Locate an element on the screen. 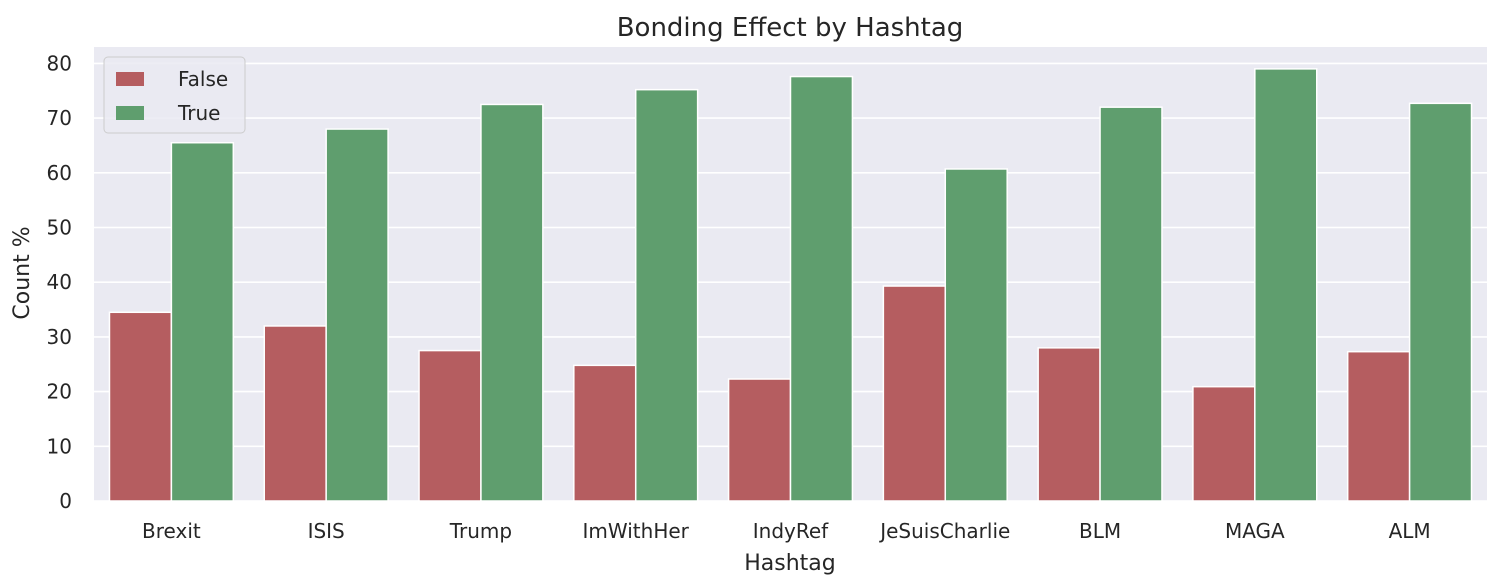 This screenshot has height=576, width=1497. x-tick-label: IndyRef is located at coordinates (791, 531).